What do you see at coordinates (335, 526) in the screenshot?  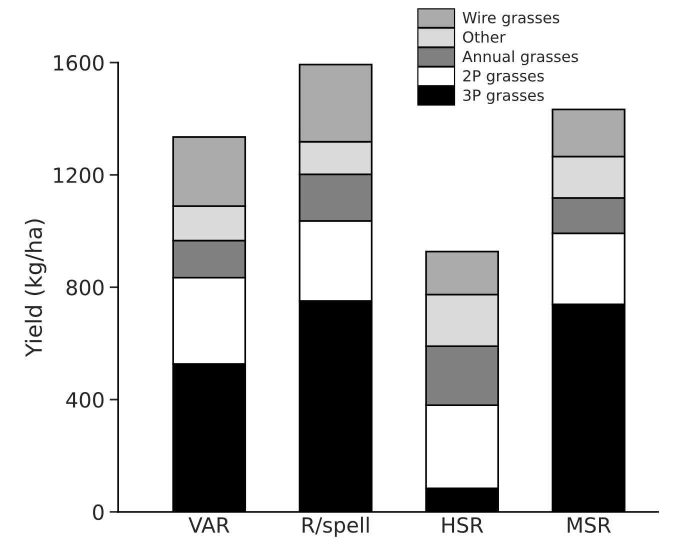 I see `x-tick-label: R/spell` at bounding box center [335, 526].